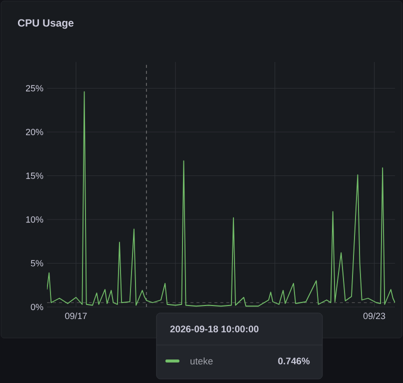  What do you see at coordinates (294, 361) in the screenshot?
I see `text: 0.746%` at bounding box center [294, 361].